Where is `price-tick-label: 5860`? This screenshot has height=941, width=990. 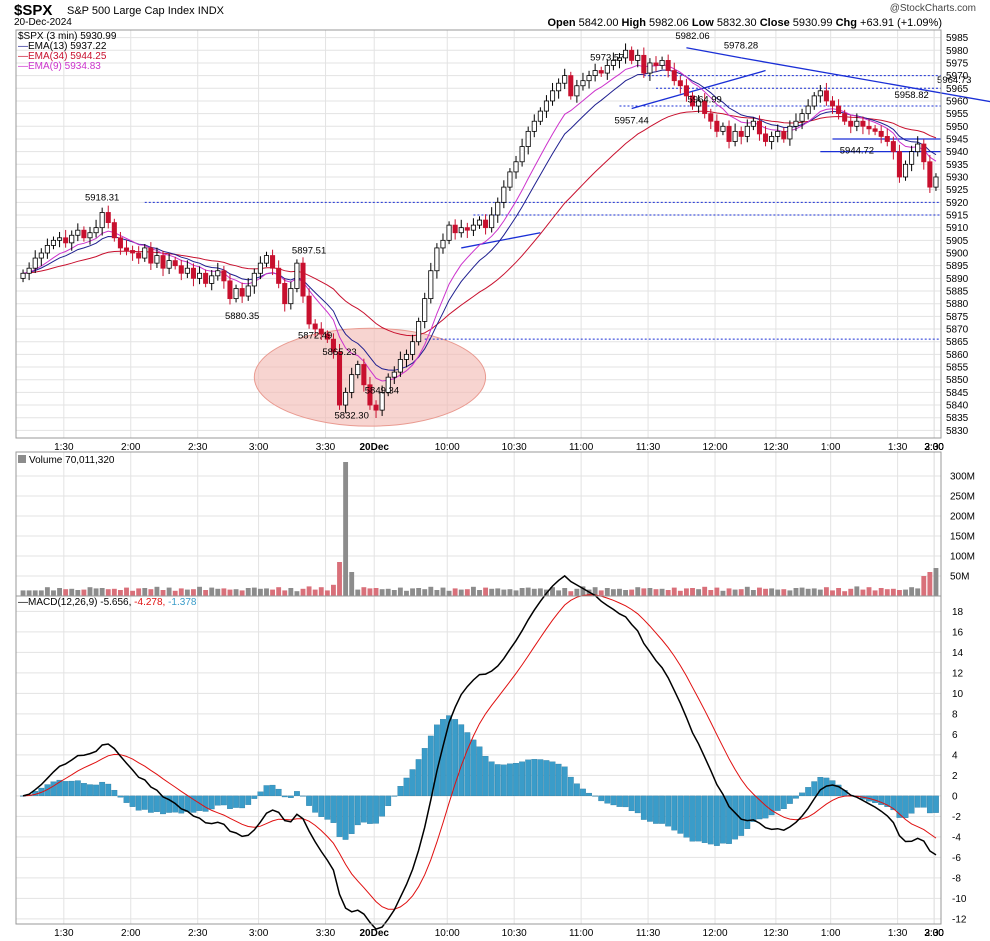 price-tick-label: 5860 is located at coordinates (957, 355).